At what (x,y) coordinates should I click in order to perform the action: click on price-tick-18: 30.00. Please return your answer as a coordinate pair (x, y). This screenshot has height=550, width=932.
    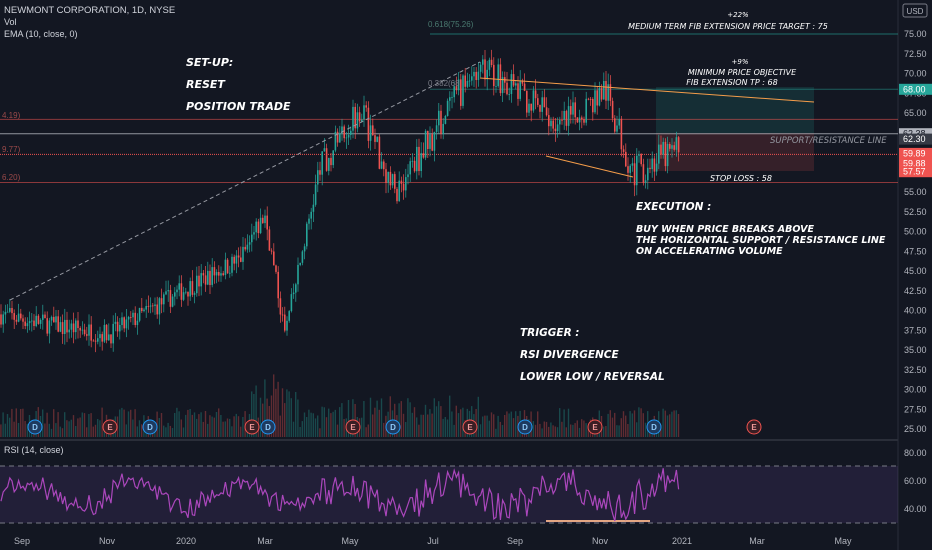
    Looking at the image, I should click on (915, 390).